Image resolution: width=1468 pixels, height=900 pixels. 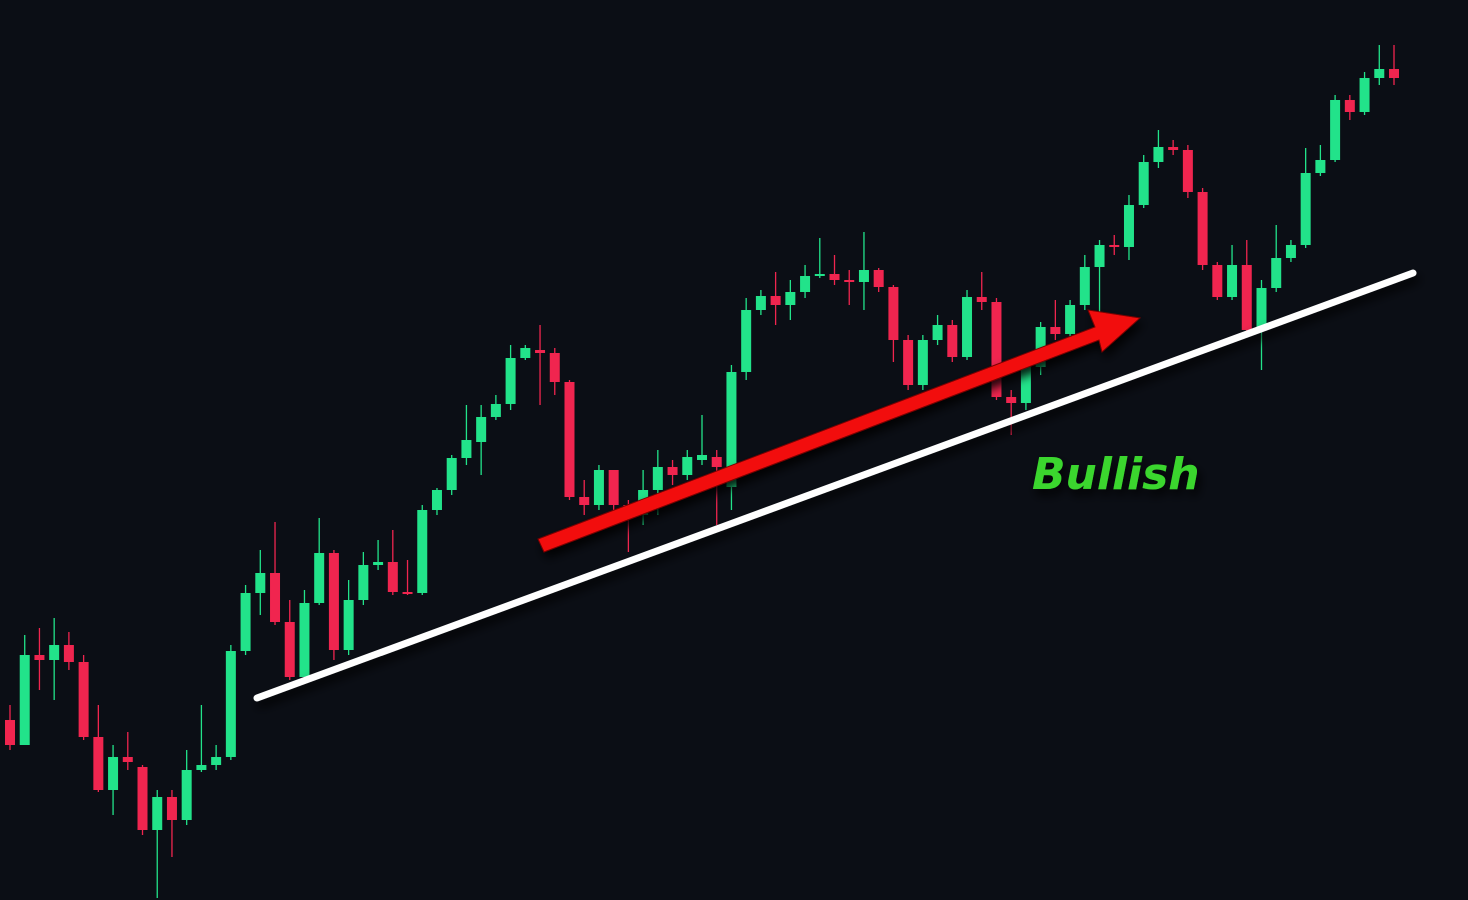 I want to click on annotation: Bullish, so click(x=1116, y=474).